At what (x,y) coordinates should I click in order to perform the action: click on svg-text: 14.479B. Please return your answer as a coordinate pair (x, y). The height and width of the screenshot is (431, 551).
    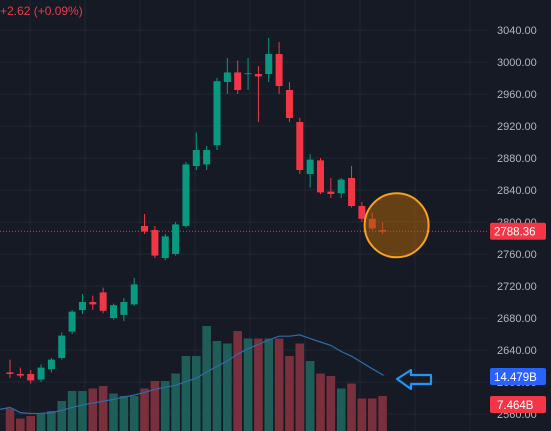
    Looking at the image, I should click on (515, 378).